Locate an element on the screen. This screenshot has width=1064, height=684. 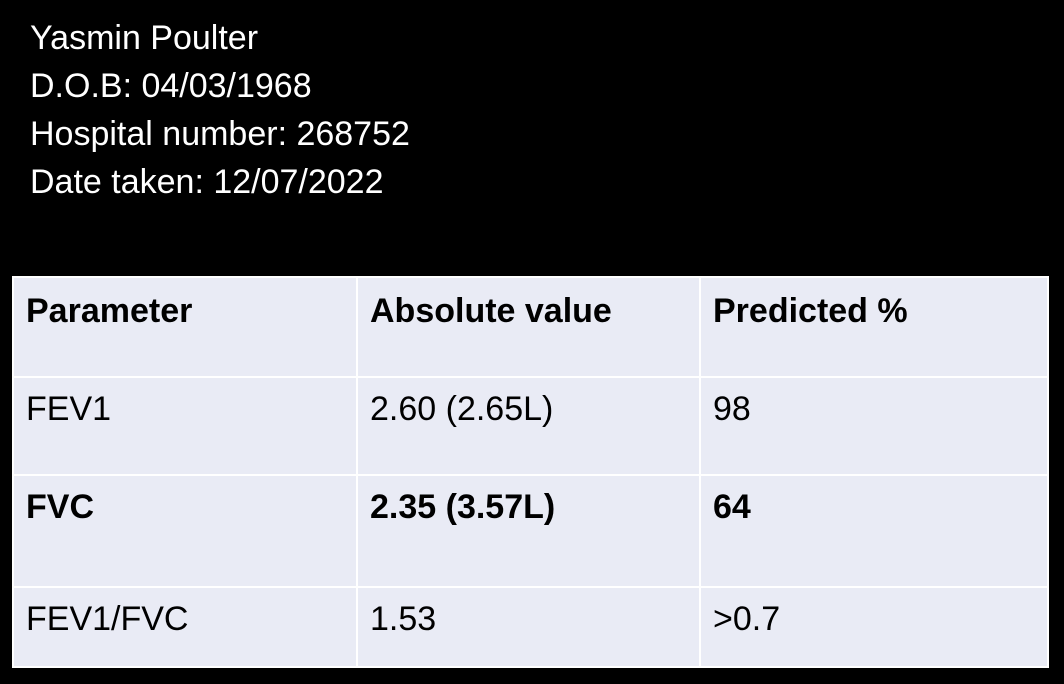
table-header-row: Parameter Absolute value Predicted % is located at coordinates (530, 327).